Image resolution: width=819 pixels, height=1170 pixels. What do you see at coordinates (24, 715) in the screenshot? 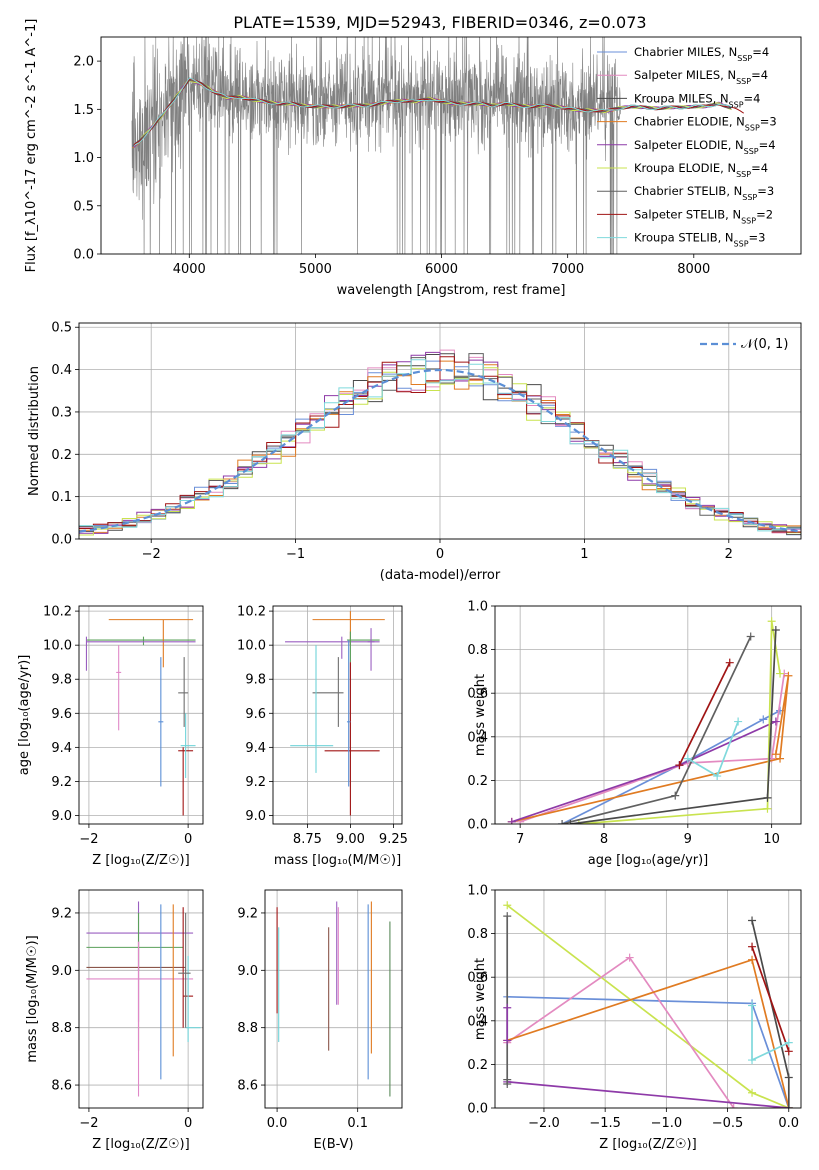
I see `y-axis-label: age [log₁₀(age/yr)]` at bounding box center [24, 715].